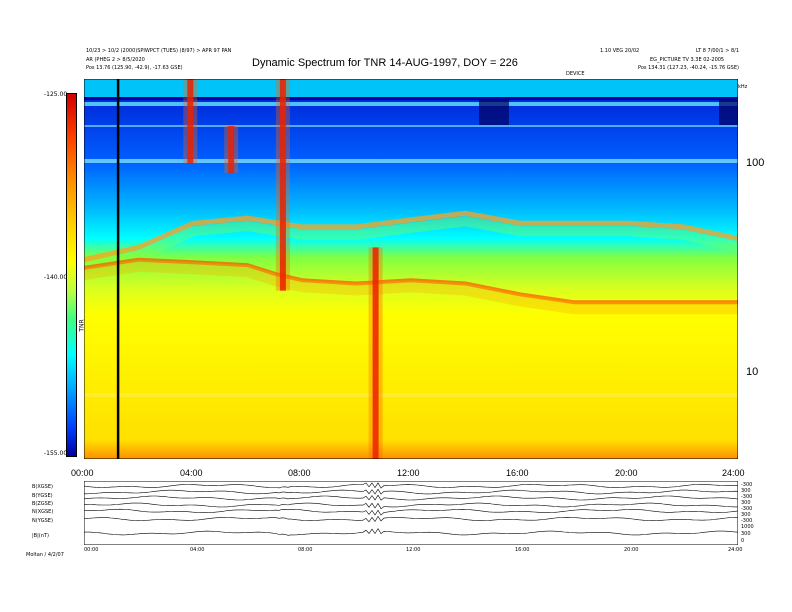 The image size is (792, 612). I want to click on colorbar-tick-mid: -140.00, so click(56, 277).